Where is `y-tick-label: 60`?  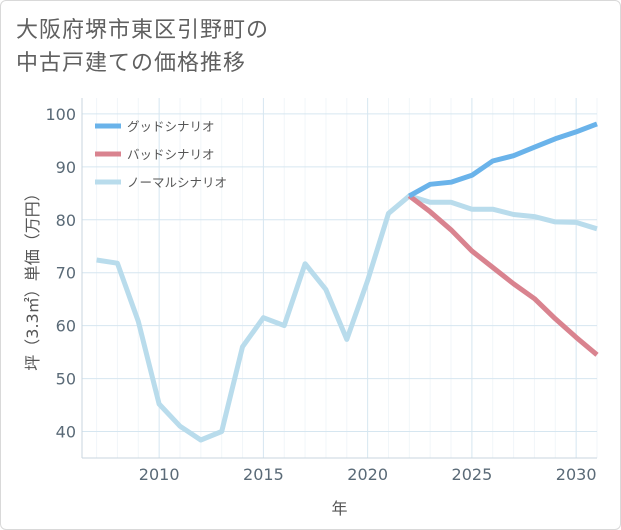
y-tick-label: 60 is located at coordinates (66, 326).